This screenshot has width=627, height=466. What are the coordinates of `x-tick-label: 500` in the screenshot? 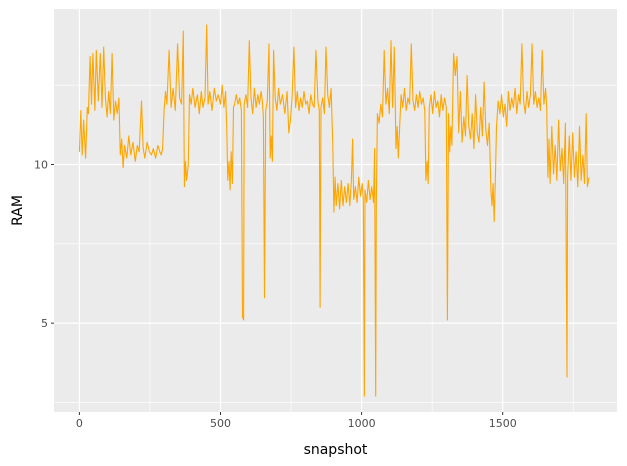 It's located at (220, 423).